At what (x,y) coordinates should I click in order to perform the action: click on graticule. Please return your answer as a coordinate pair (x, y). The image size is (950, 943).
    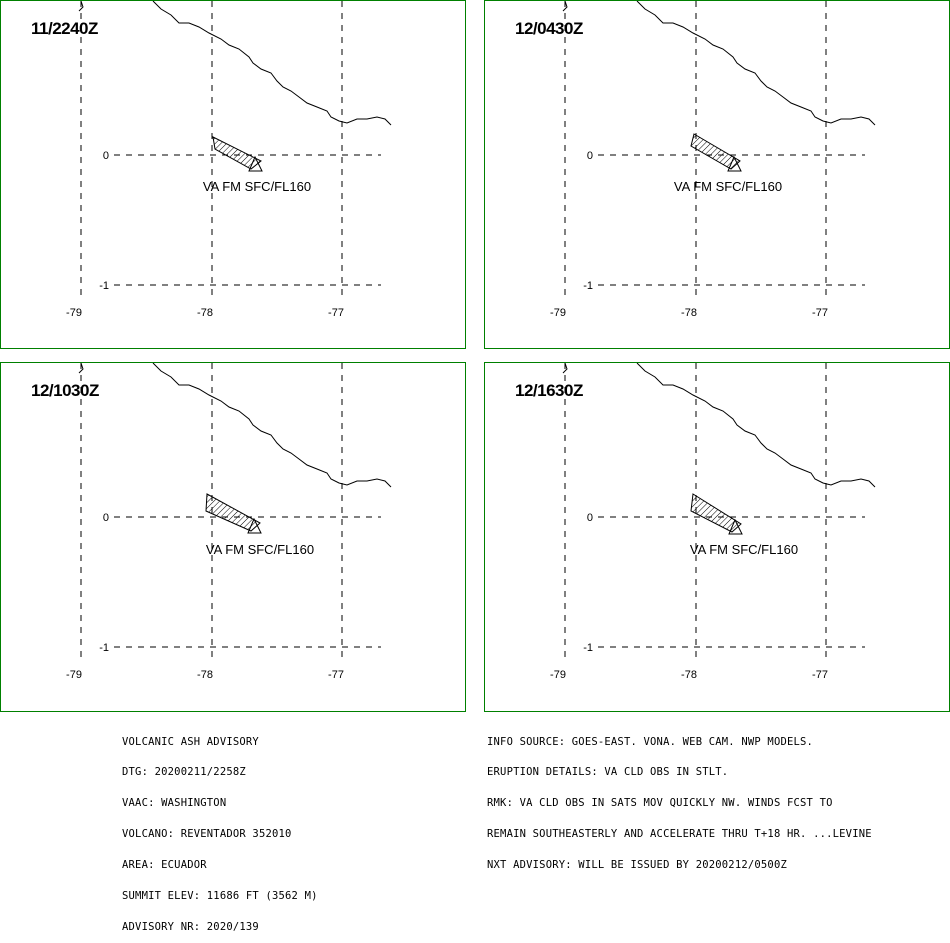
    Looking at the image, I should click on (714, 151).